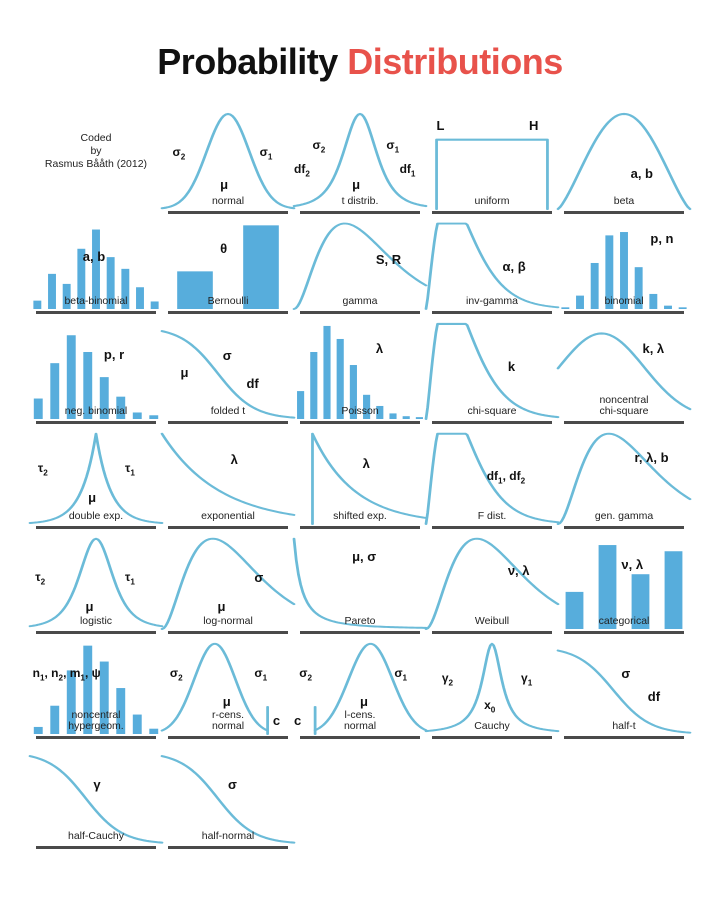 This screenshot has width=720, height=899. I want to click on distribution-cell-shifted-exp: shifted exp. λ, so click(361, 482).